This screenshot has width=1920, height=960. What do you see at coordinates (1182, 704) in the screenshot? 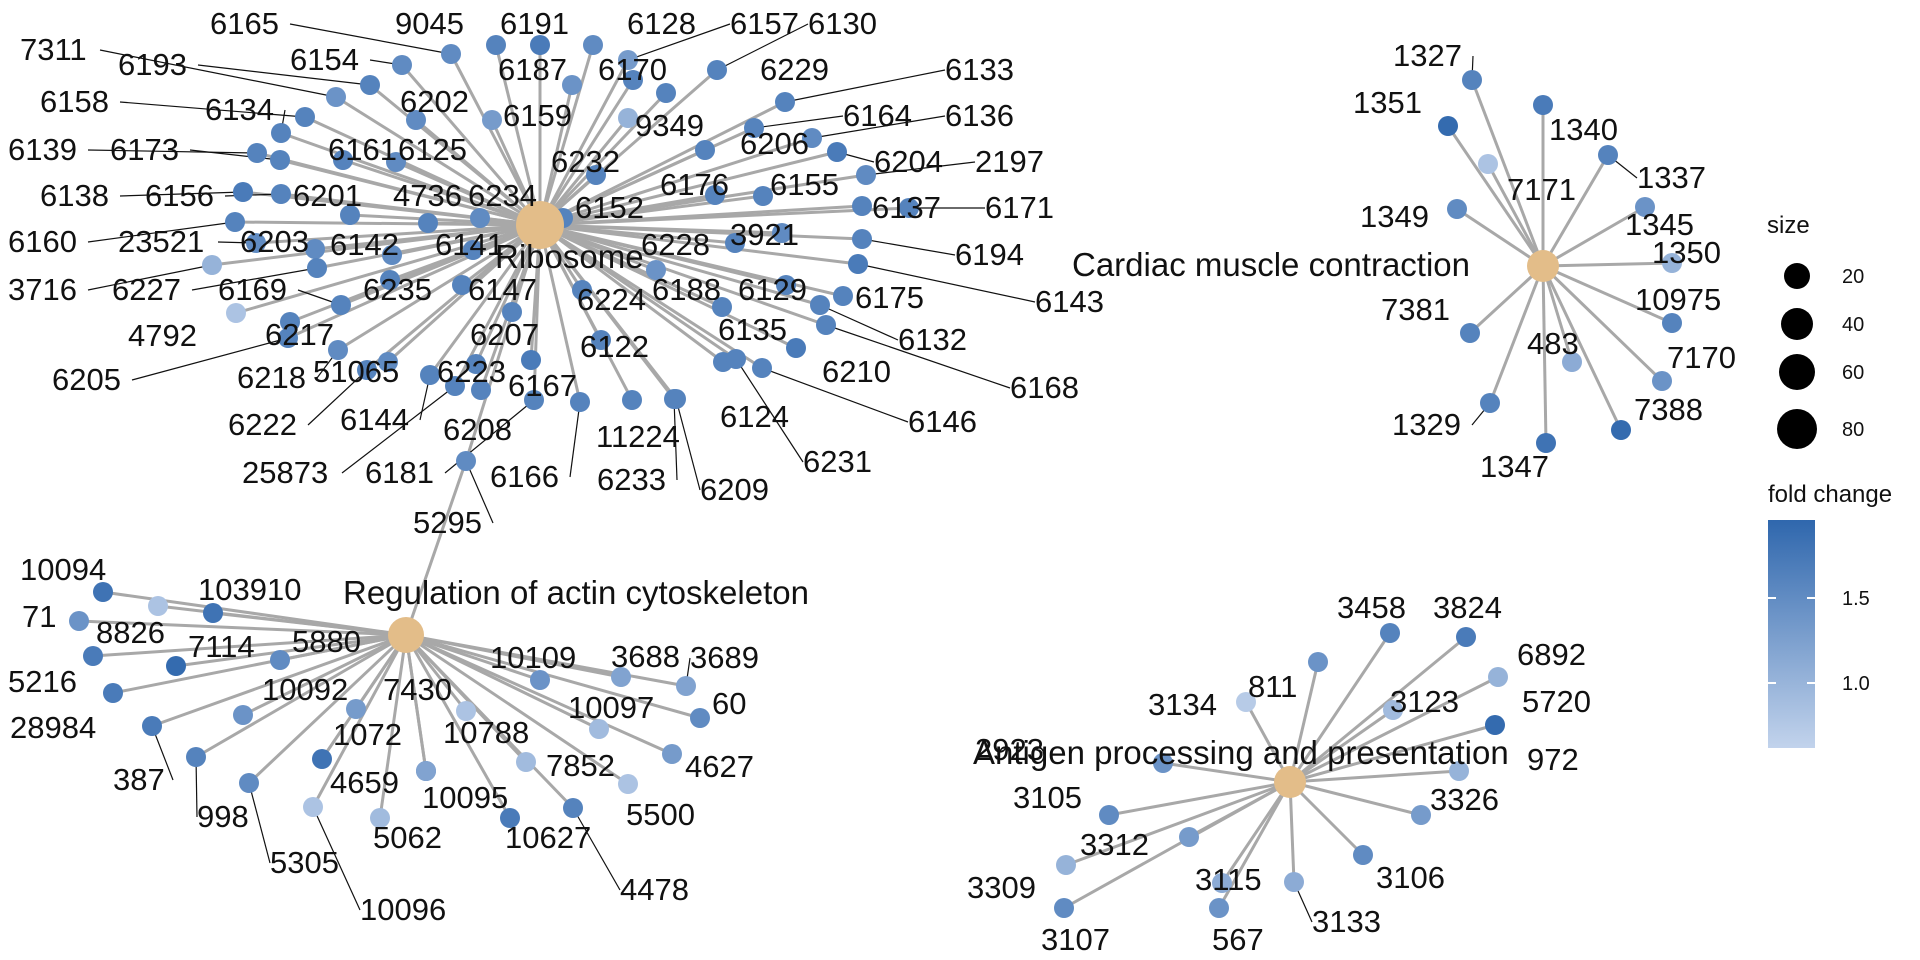
I see `gene-label-3134: 3134` at bounding box center [1182, 704].